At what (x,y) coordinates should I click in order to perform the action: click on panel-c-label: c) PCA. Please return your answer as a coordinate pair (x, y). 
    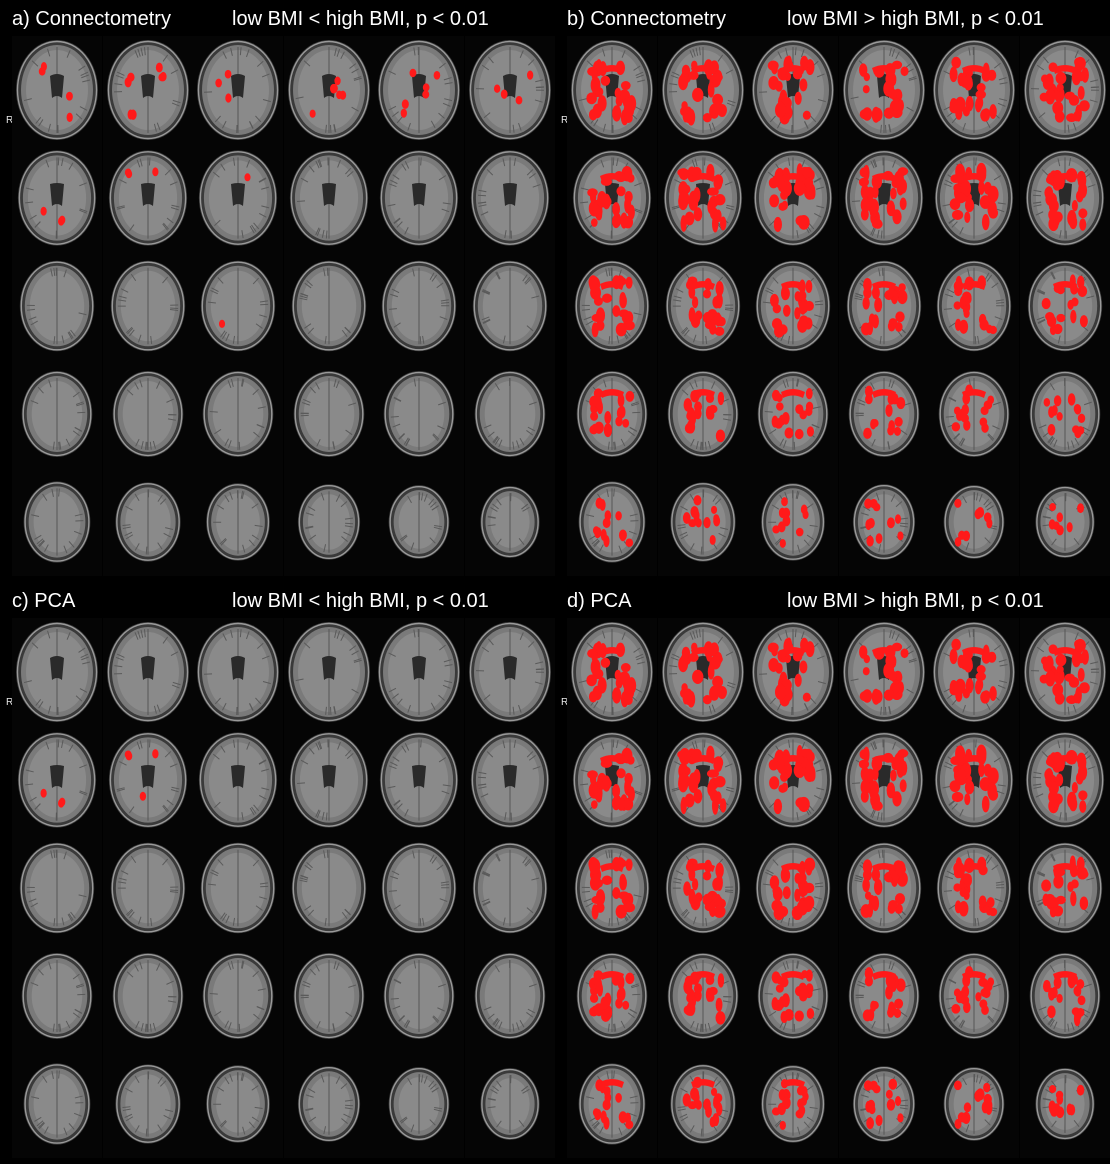
    Looking at the image, I should click on (44, 601).